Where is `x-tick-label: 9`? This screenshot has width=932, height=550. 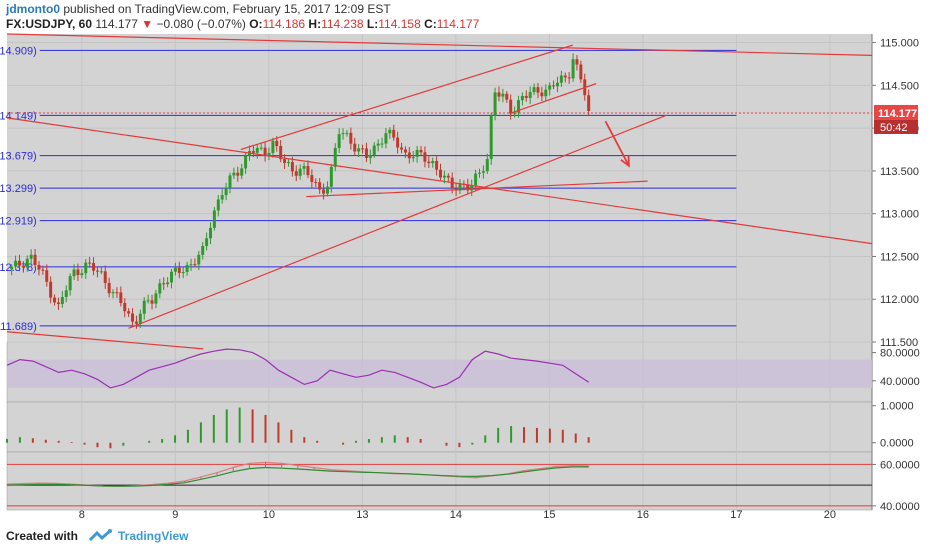
x-tick-label: 9 is located at coordinates (175, 515).